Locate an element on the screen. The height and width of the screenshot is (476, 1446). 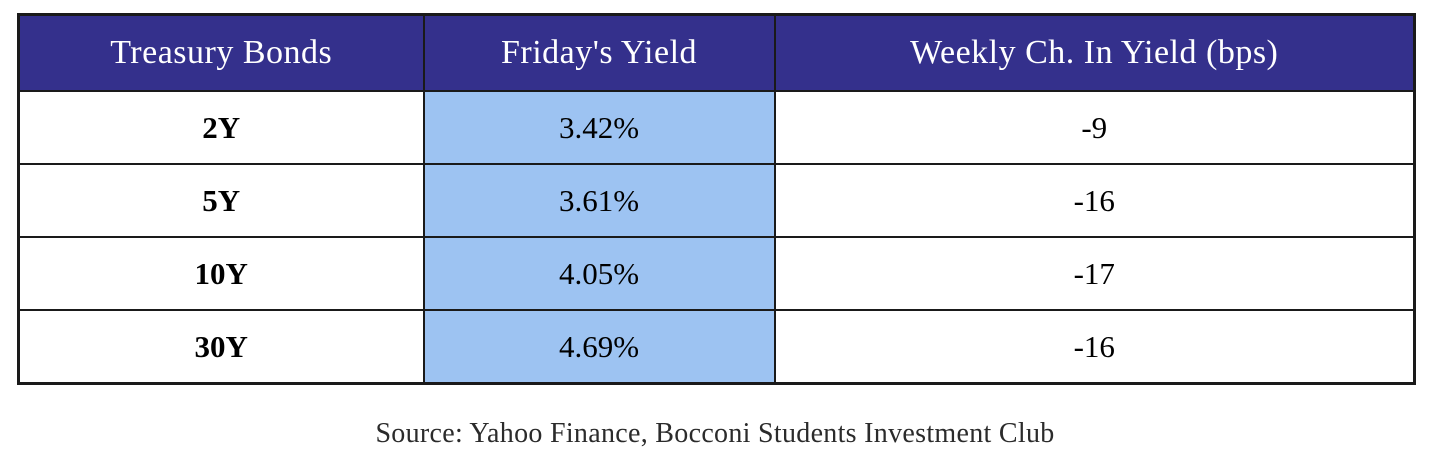
bond-label: 2Y is located at coordinates (221, 127).